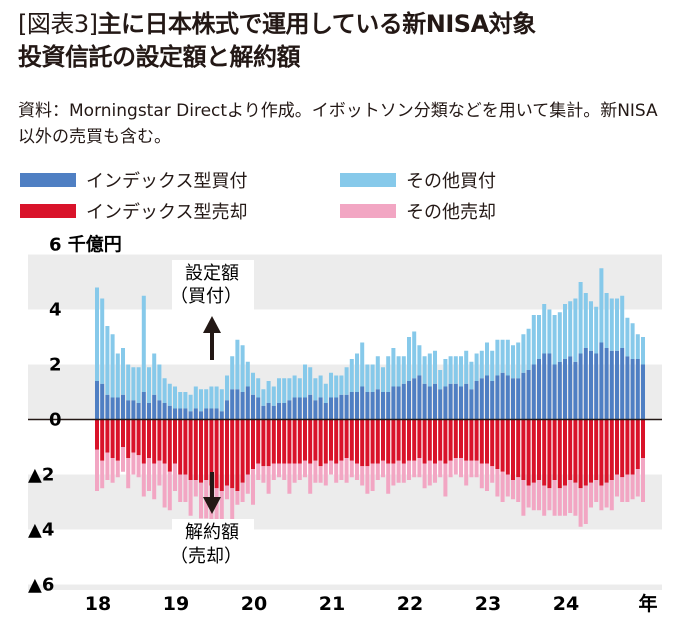  What do you see at coordinates (451, 181) in the screenshot?
I see `legend-label-other-buy: その他買付` at bounding box center [451, 181].